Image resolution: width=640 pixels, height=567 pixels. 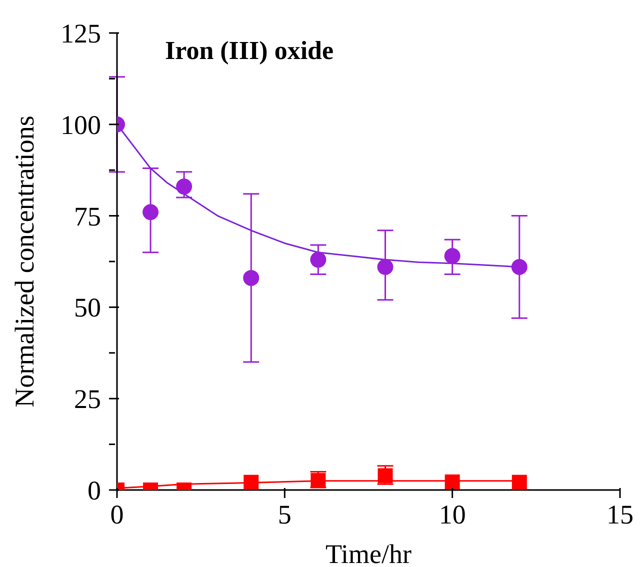 I want to click on y-tick-label: 100, so click(x=80, y=125).